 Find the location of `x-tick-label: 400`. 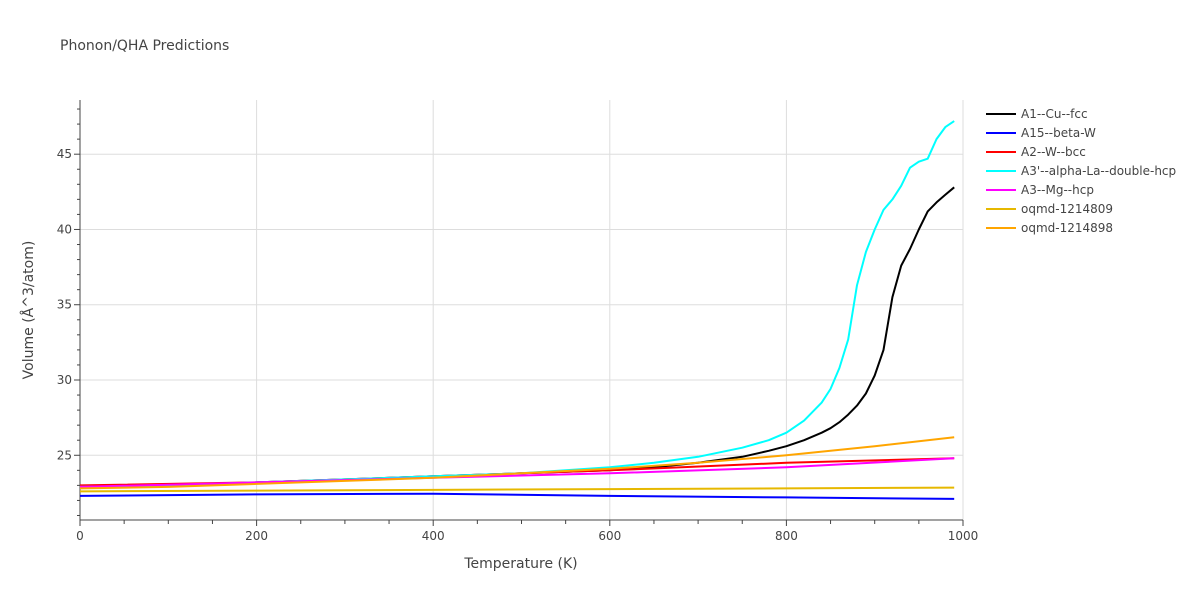

x-tick-label: 400 is located at coordinates (433, 536).